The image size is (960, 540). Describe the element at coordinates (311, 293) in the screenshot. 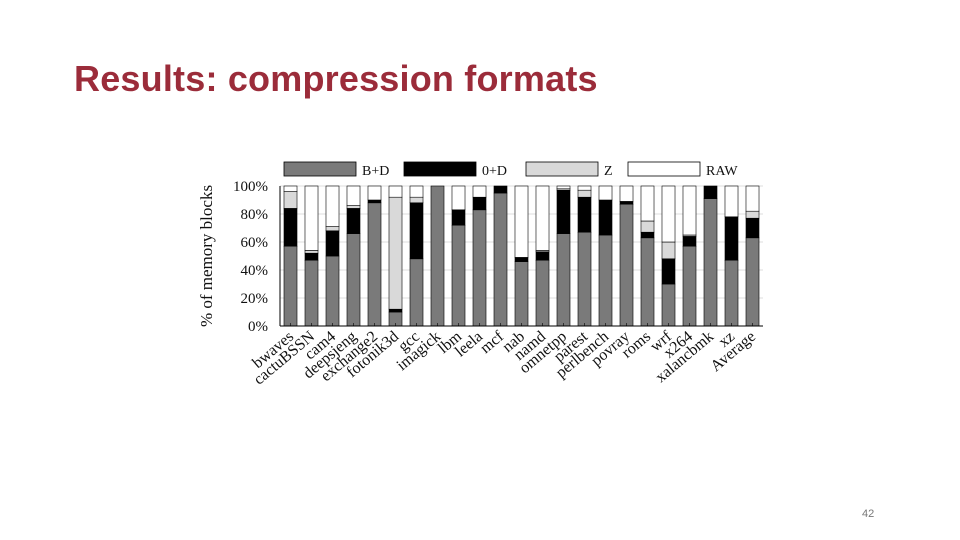

I see `bar-segment-BD-cactubssn` at that location.